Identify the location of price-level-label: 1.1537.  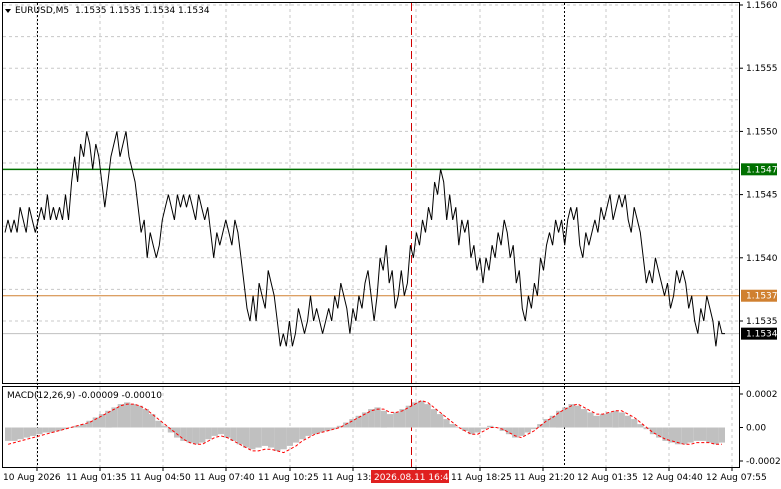
(762, 297).